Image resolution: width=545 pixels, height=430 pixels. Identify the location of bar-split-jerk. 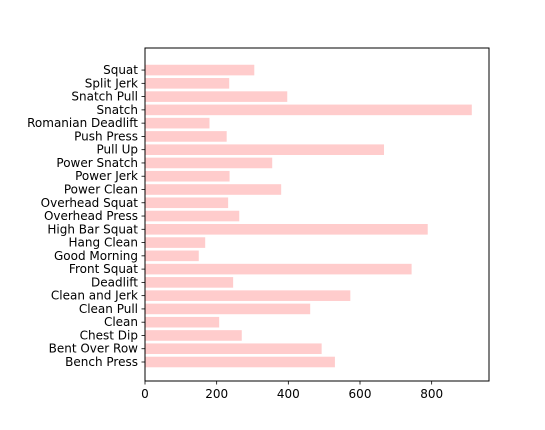
(187, 83).